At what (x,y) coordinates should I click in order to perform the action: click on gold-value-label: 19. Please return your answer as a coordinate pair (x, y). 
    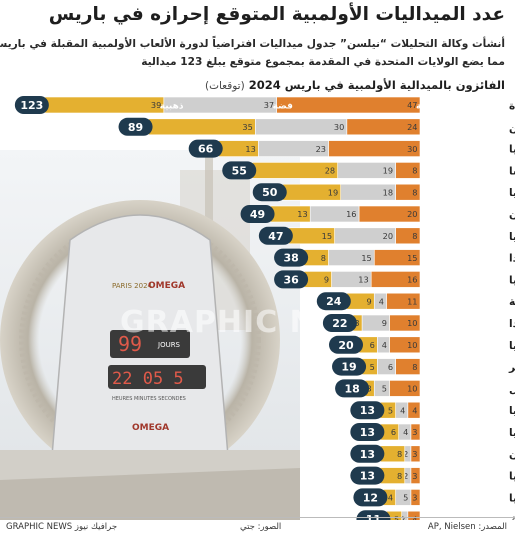
    Looking at the image, I should click on (333, 192).